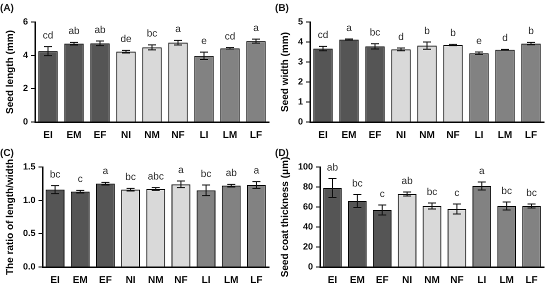 This screenshot has width=550, height=289. I want to click on y-axis-title: Seed coat thickness (μm), so click(285, 217).